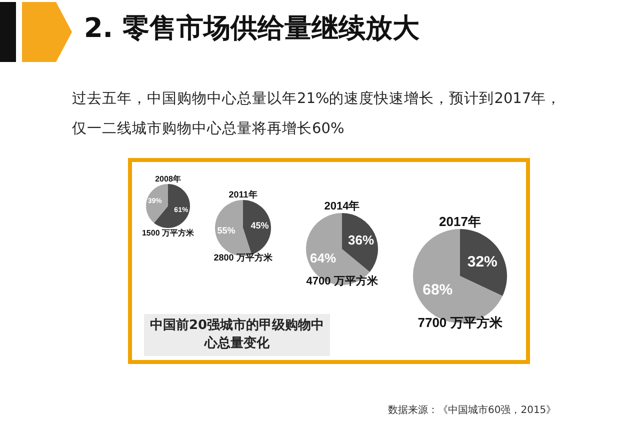 The height and width of the screenshot is (433, 640). What do you see at coordinates (317, 114) in the screenshot?
I see `text: 过去五年，中国购物中心总量以年21%的速度快速增长，预计到2017年，仅一二线城市购物中心总量将再增长60%` at bounding box center [317, 114].